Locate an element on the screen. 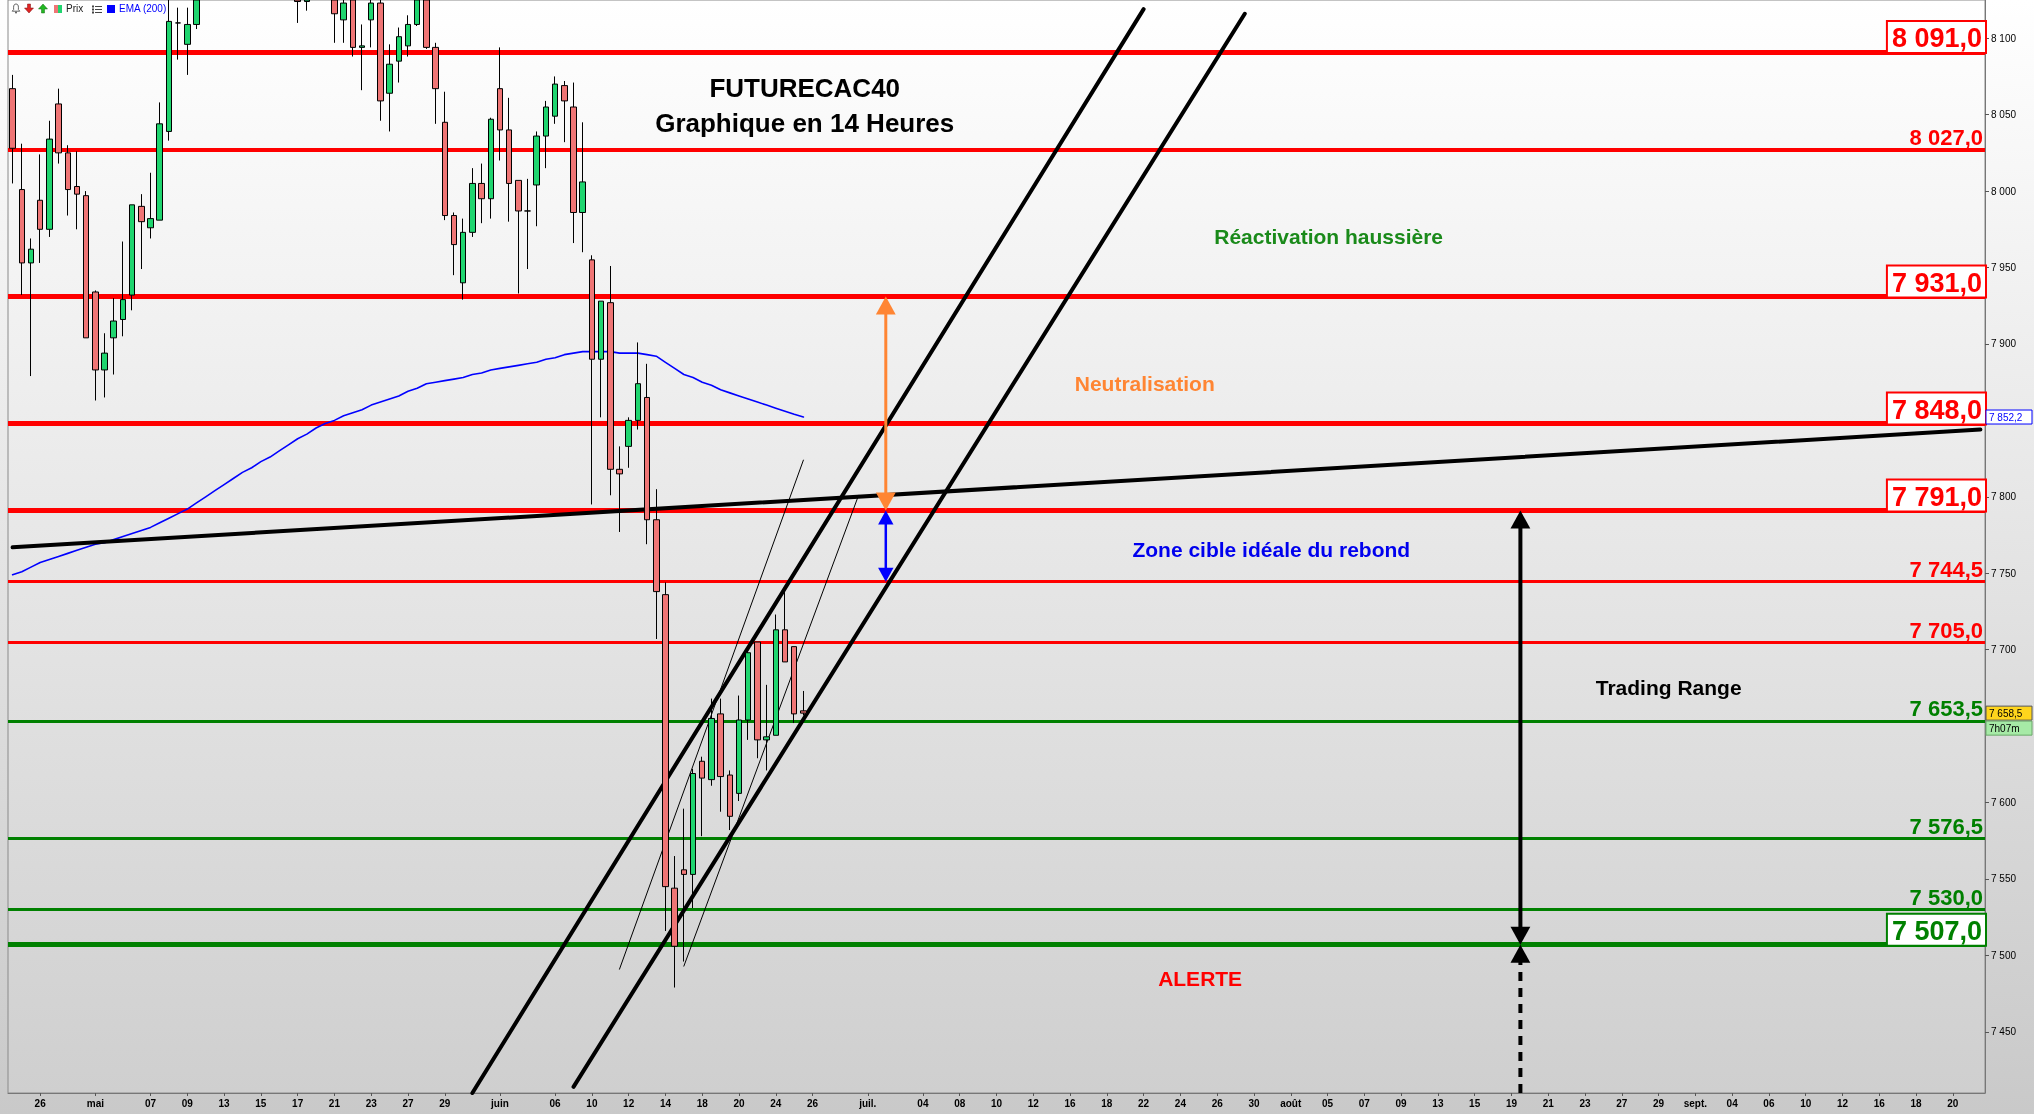  ref-line-label: 7 791,0 is located at coordinates (1936, 497).